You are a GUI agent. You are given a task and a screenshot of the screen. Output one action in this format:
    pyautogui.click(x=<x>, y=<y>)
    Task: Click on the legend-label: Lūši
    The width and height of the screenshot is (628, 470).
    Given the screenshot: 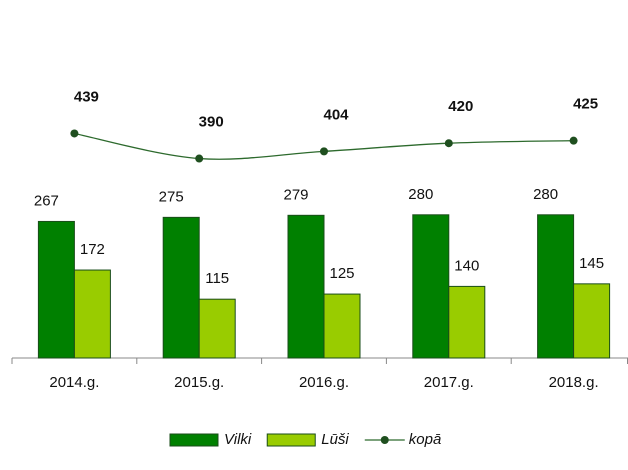 What is the action you would take?
    pyautogui.click(x=335, y=439)
    